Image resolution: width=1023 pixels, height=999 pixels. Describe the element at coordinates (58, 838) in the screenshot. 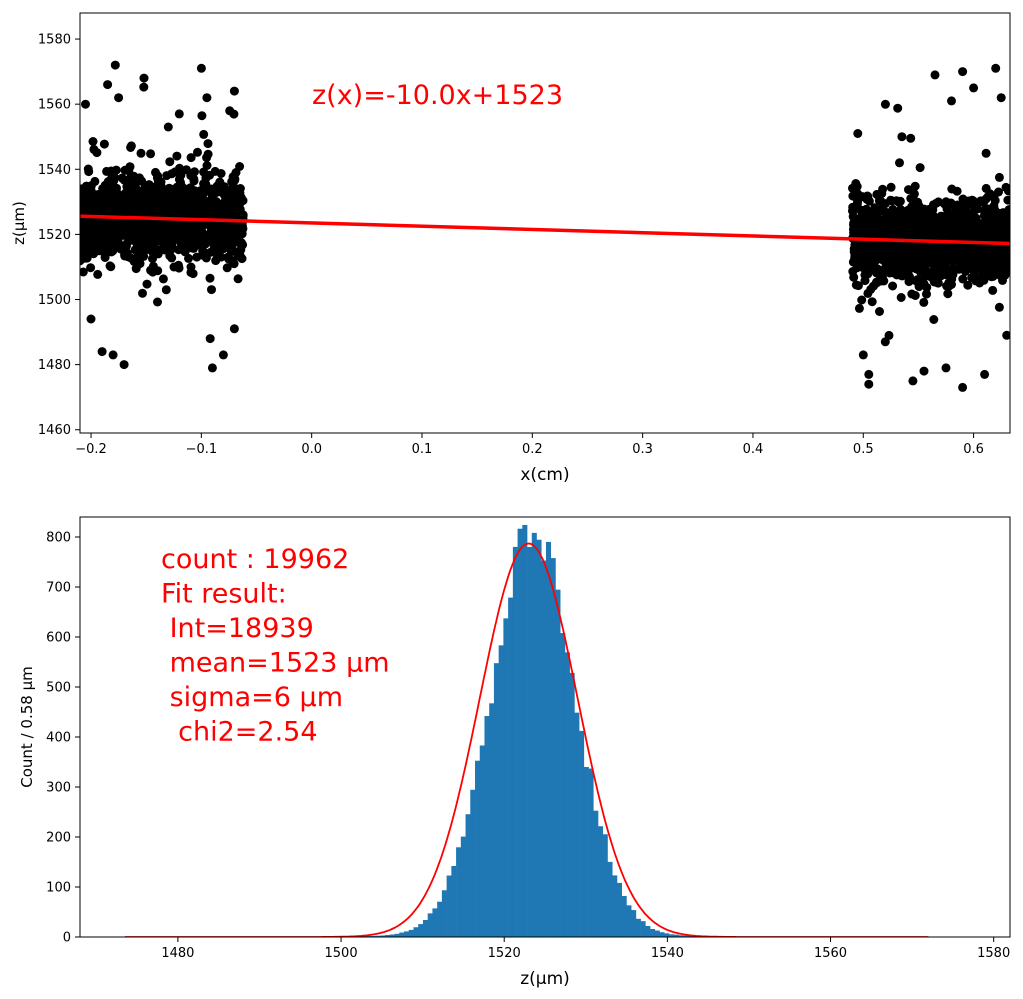

I see `y-tick-label: 200` at that location.